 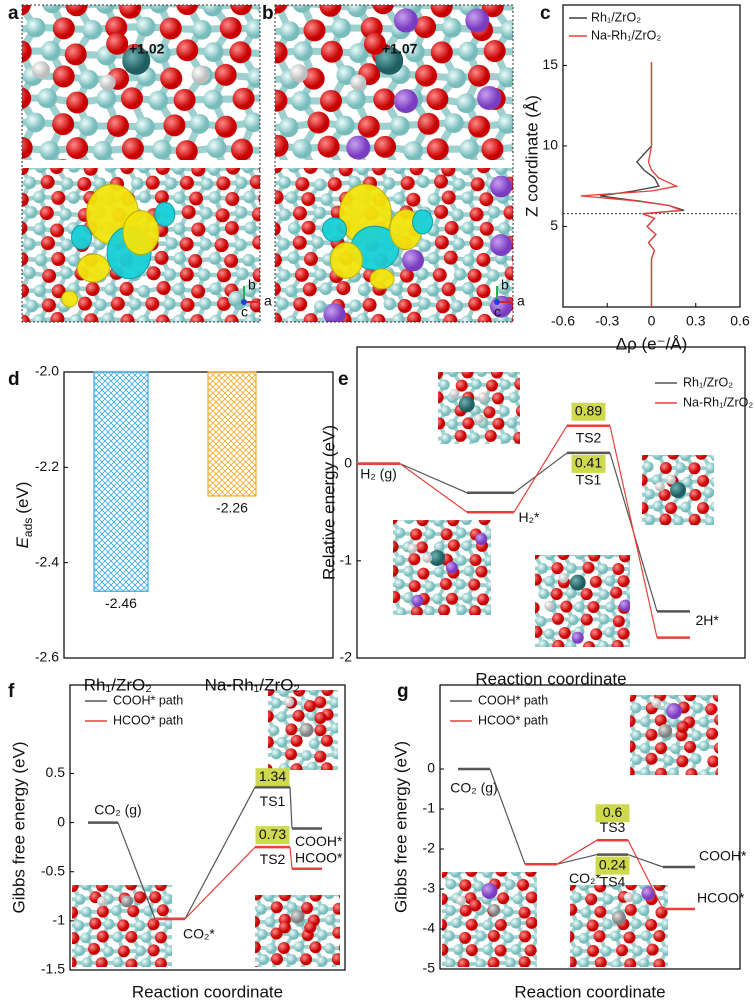 I want to click on barrier-box, so click(x=588, y=463).